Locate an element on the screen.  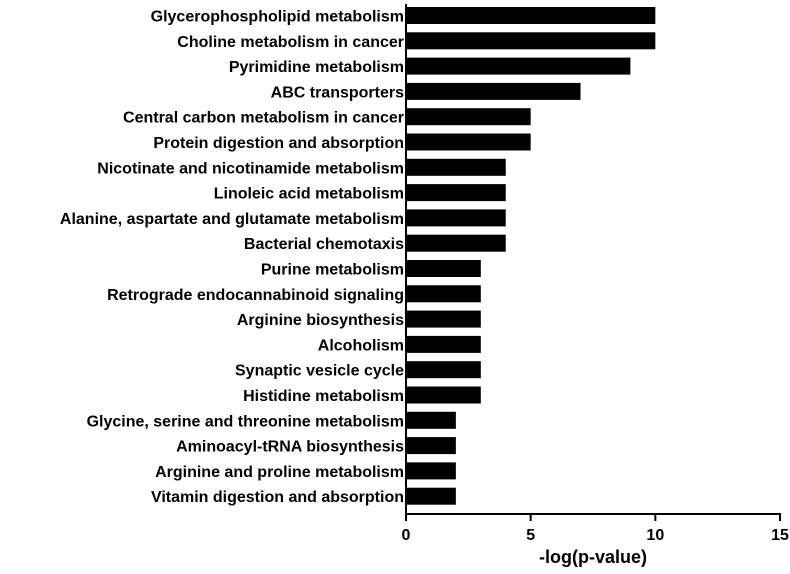
category-label: Nicotinate and nicotinamide metabolism is located at coordinates (250, 168).